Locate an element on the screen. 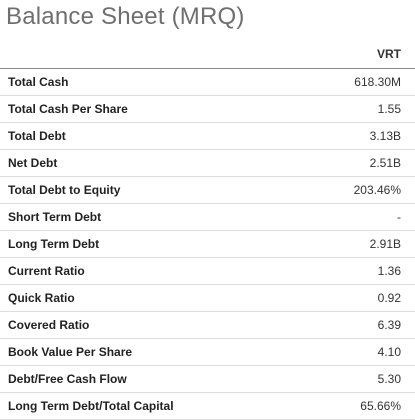 Image resolution: width=415 pixels, height=420 pixels. table-header-row: VRT is located at coordinates (207, 54).